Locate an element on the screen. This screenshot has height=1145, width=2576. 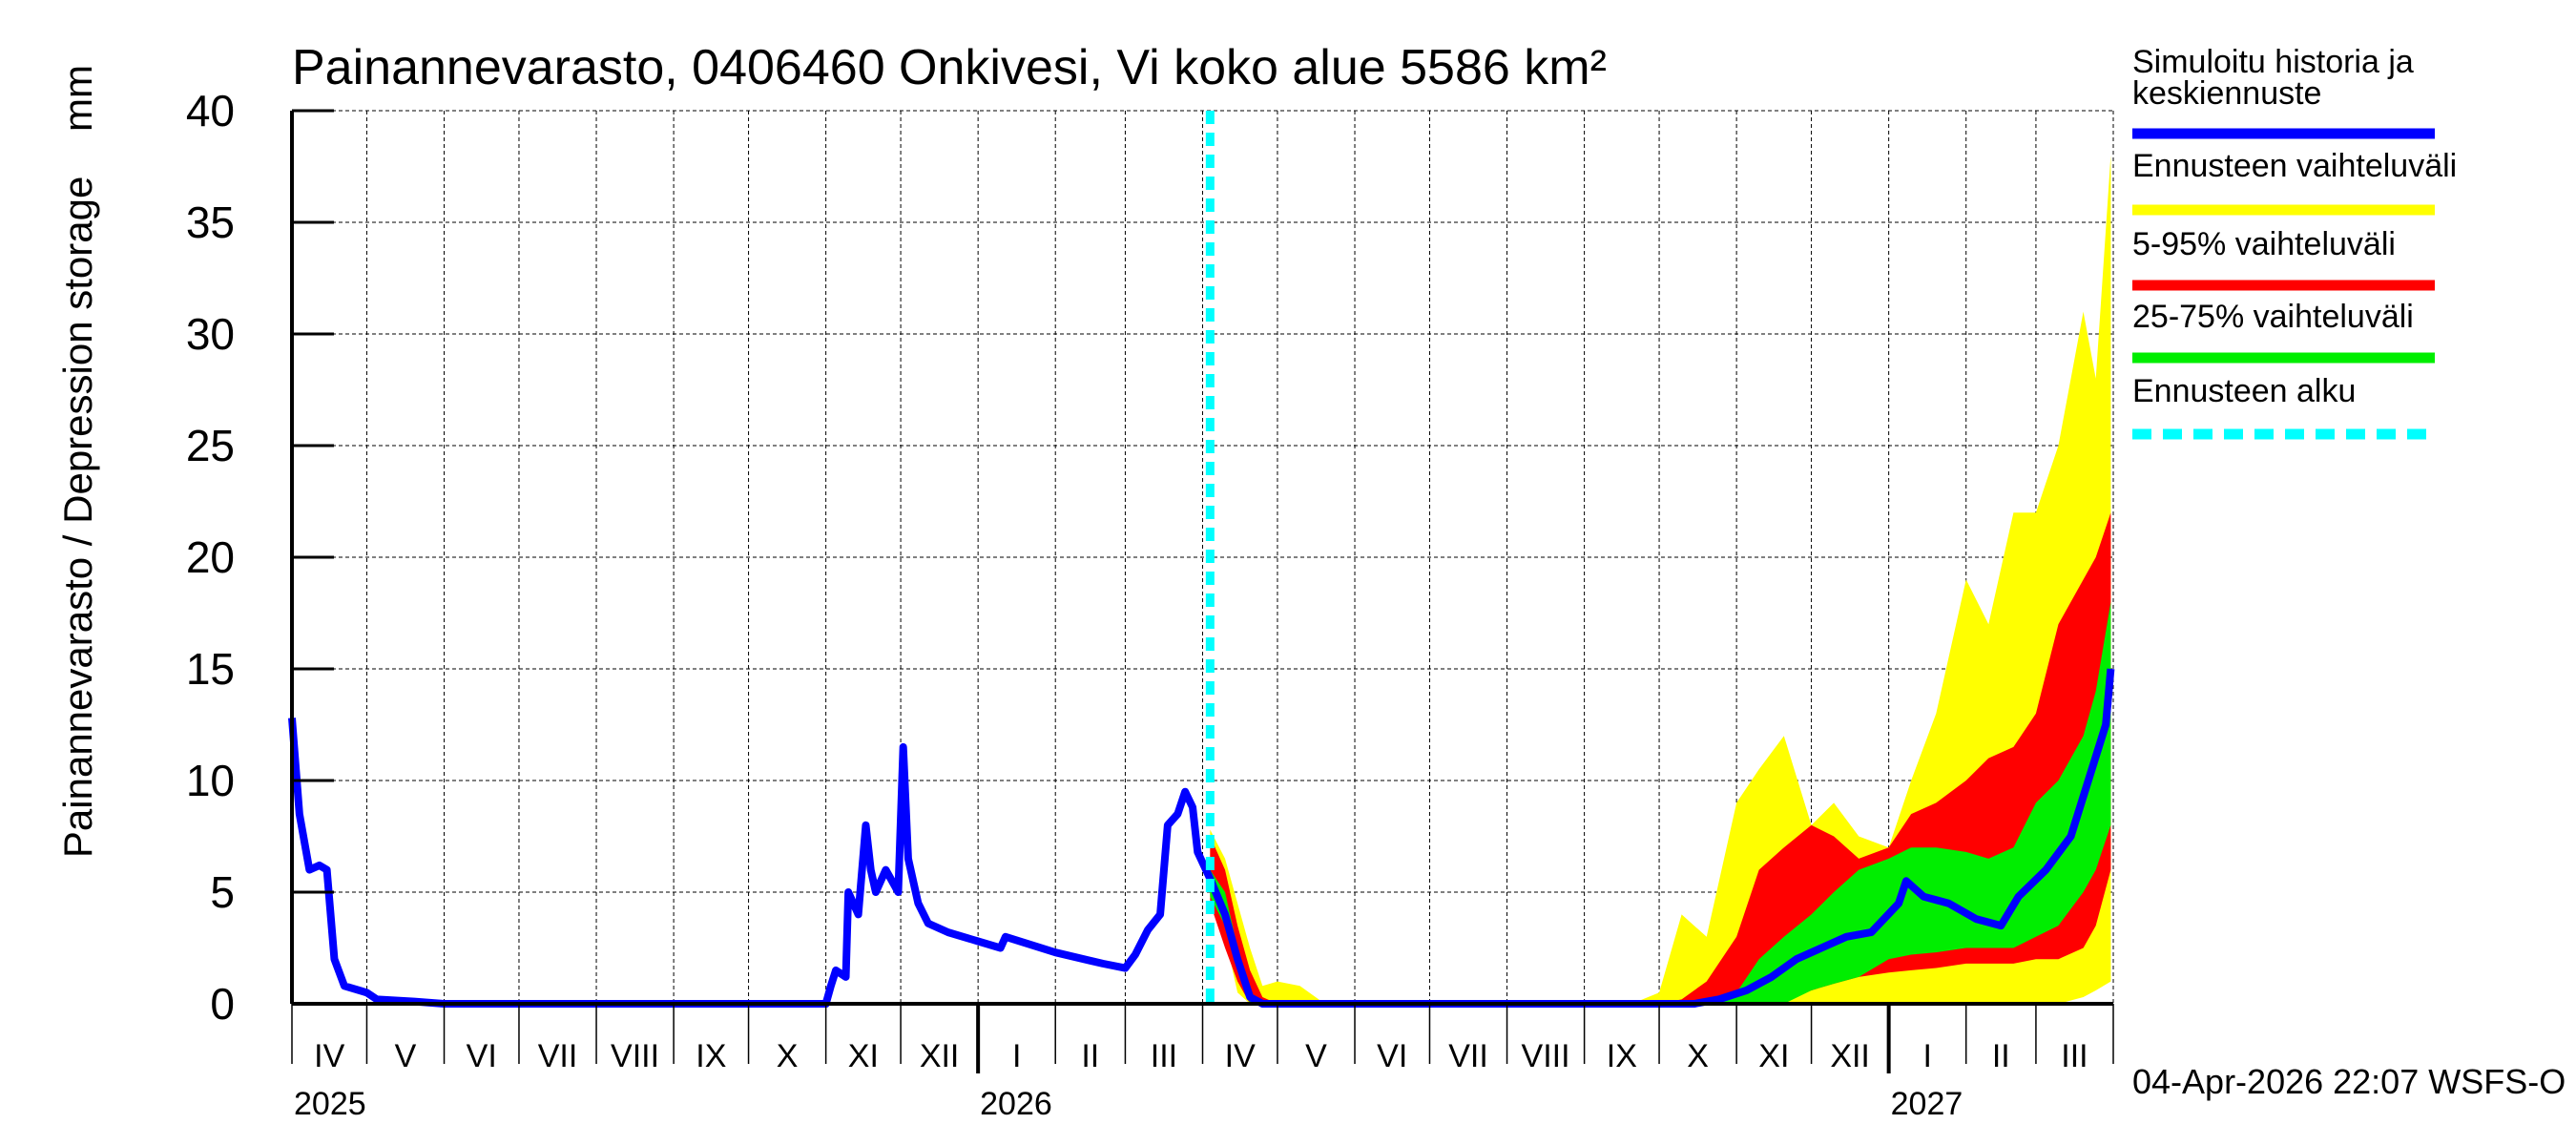
legend-item: 5-95% vaihteluväli is located at coordinates (2283, 258).